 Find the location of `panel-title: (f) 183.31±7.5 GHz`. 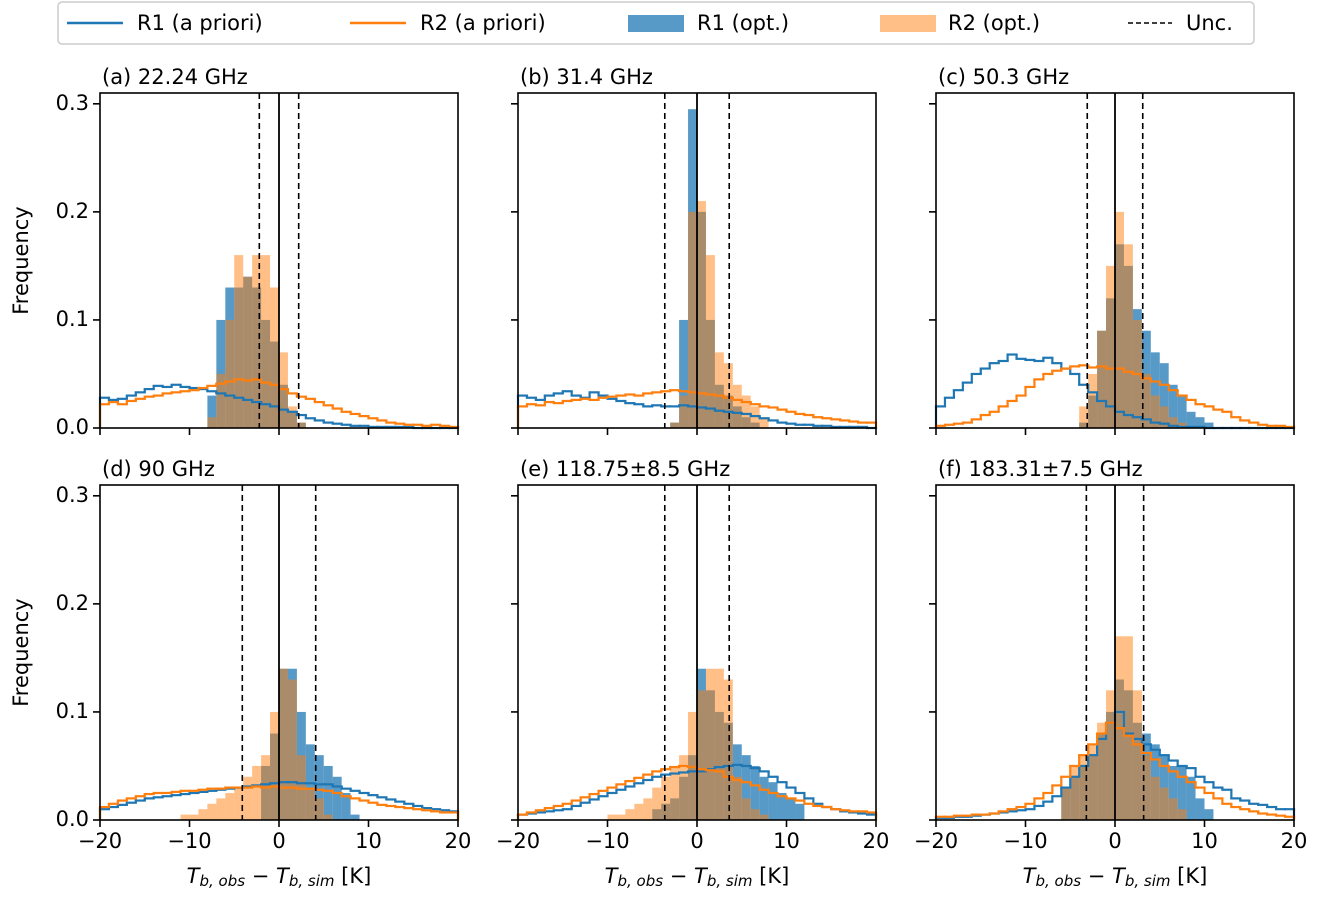

panel-title: (f) 183.31±7.5 GHz is located at coordinates (1040, 469).